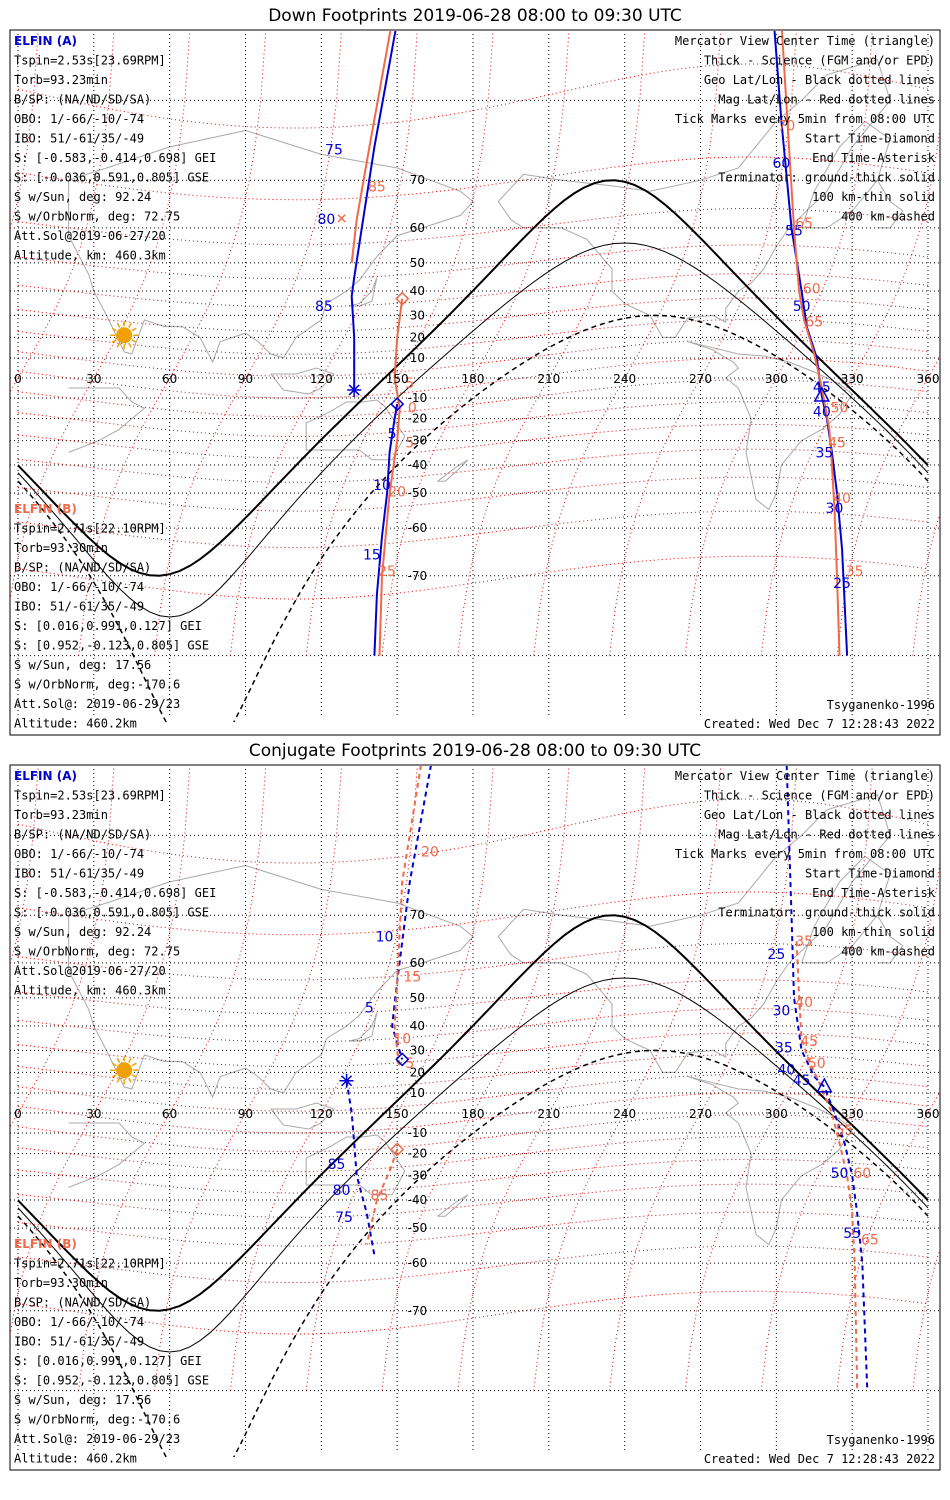  Describe the element at coordinates (321, 379) in the screenshot. I see `longitude-tick-label: 120` at that location.